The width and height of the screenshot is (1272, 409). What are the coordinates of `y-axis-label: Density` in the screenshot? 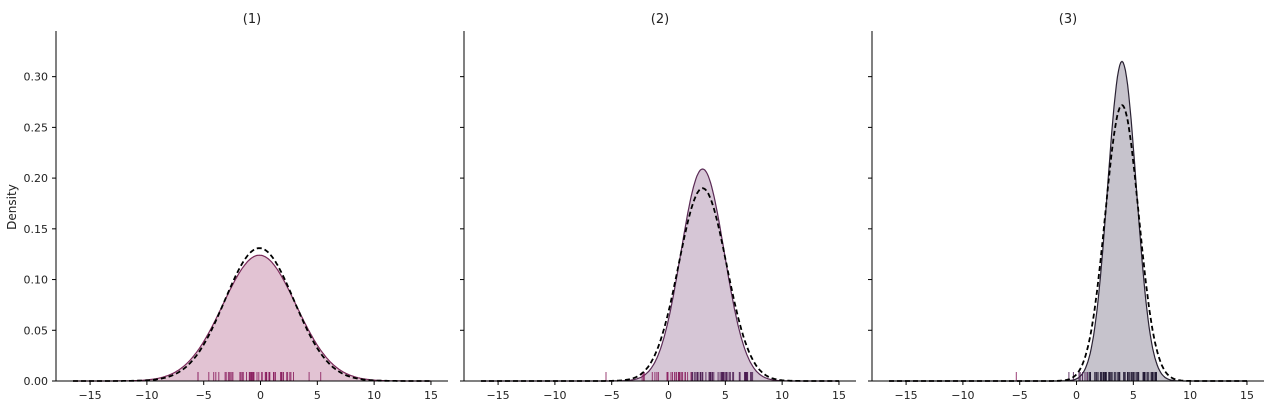 It's located at (12, 207).